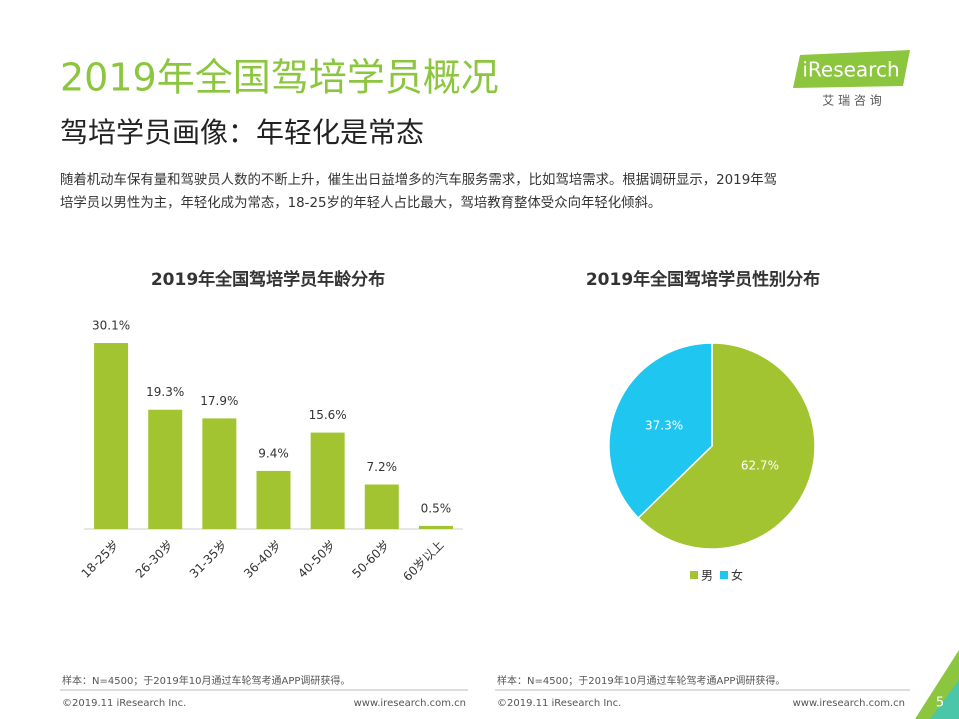  Describe the element at coordinates (423, 560) in the screenshot. I see `x-tick-label: 60岁以上` at that location.